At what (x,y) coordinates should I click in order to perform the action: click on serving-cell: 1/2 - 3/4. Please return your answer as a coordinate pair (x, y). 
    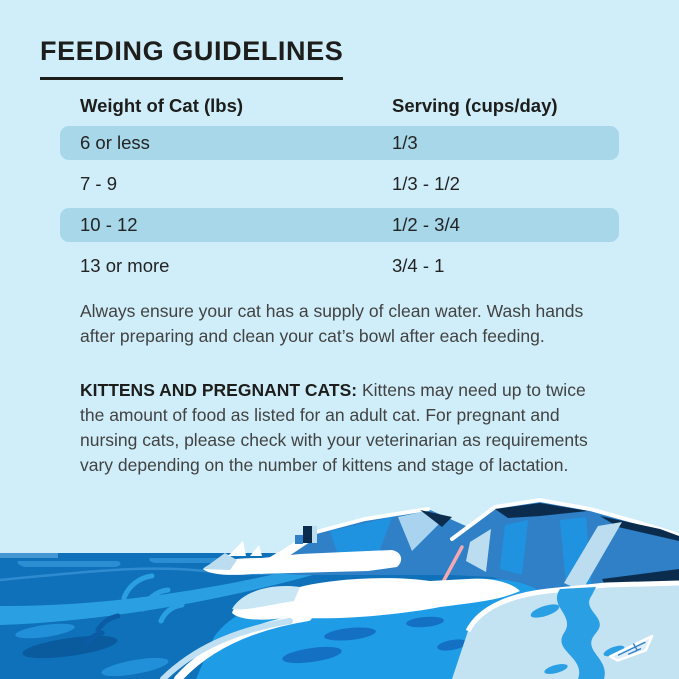
    Looking at the image, I should click on (426, 224).